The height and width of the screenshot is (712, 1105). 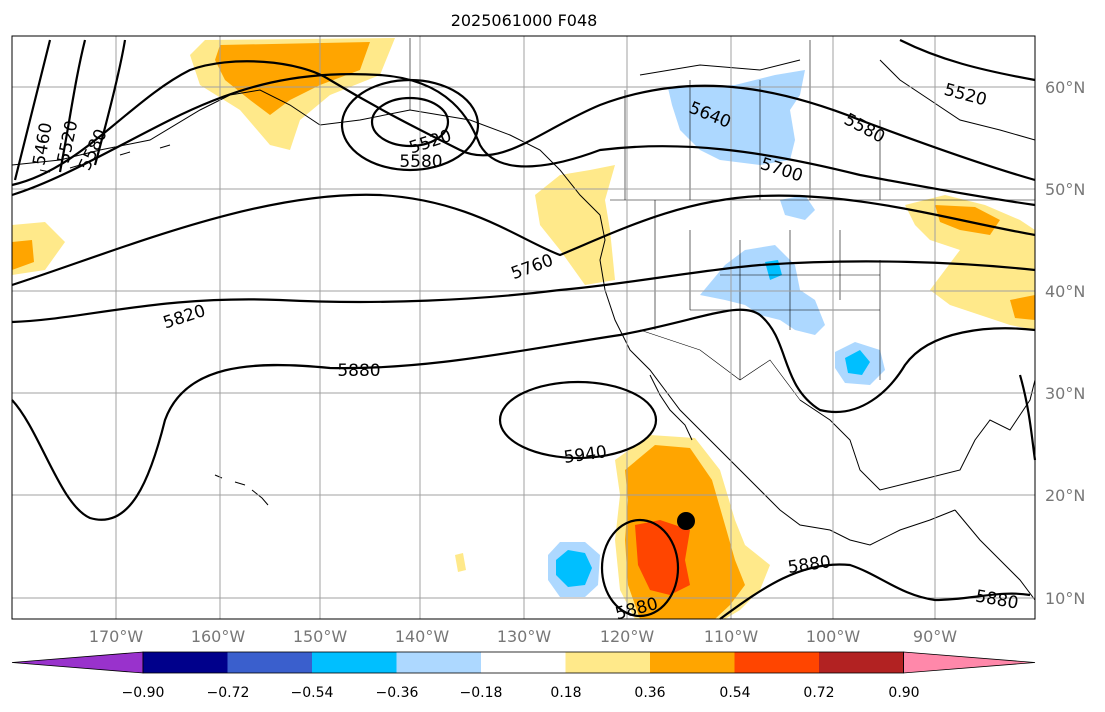 I want to click on colorbar-tick-label: −0.54, so click(x=312, y=693).